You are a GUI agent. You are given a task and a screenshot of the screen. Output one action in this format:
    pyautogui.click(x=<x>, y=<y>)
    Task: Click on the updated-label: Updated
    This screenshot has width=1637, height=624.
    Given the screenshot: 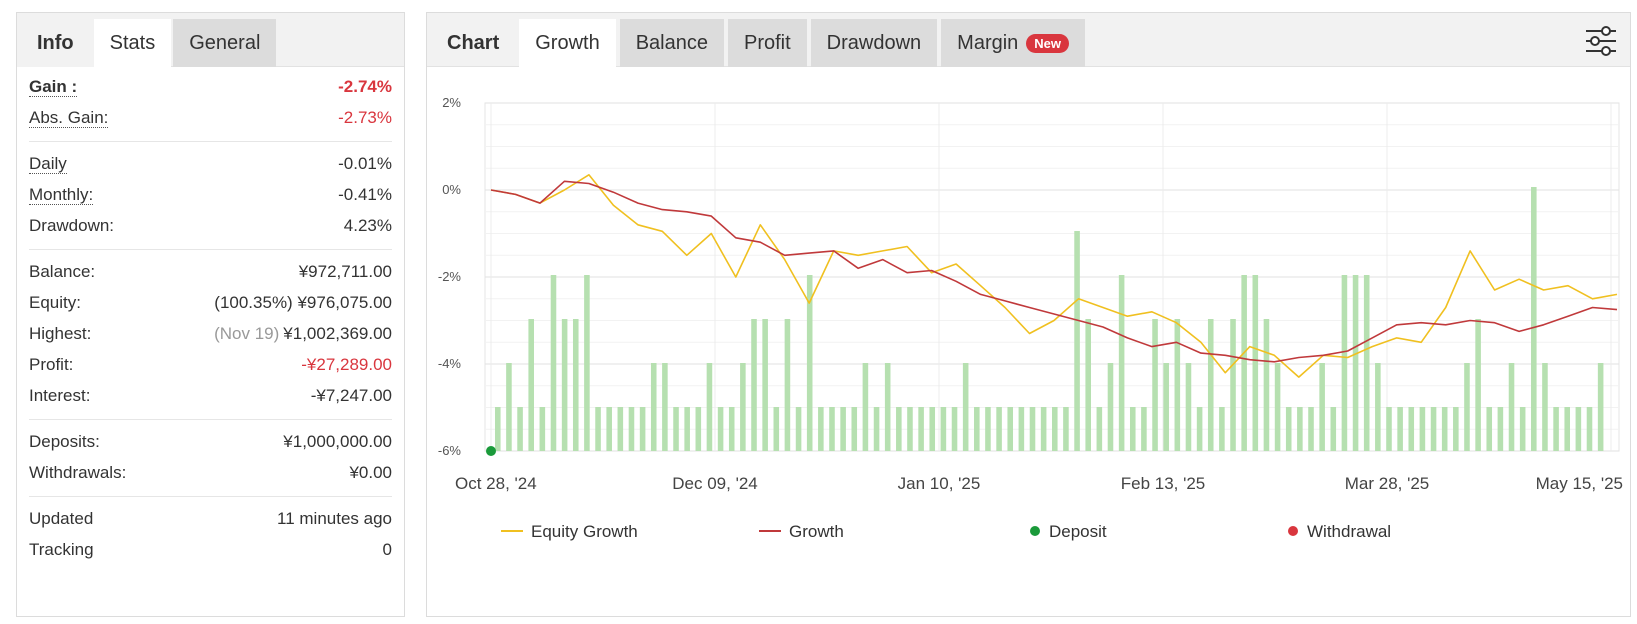 What is the action you would take?
    pyautogui.click(x=61, y=518)
    